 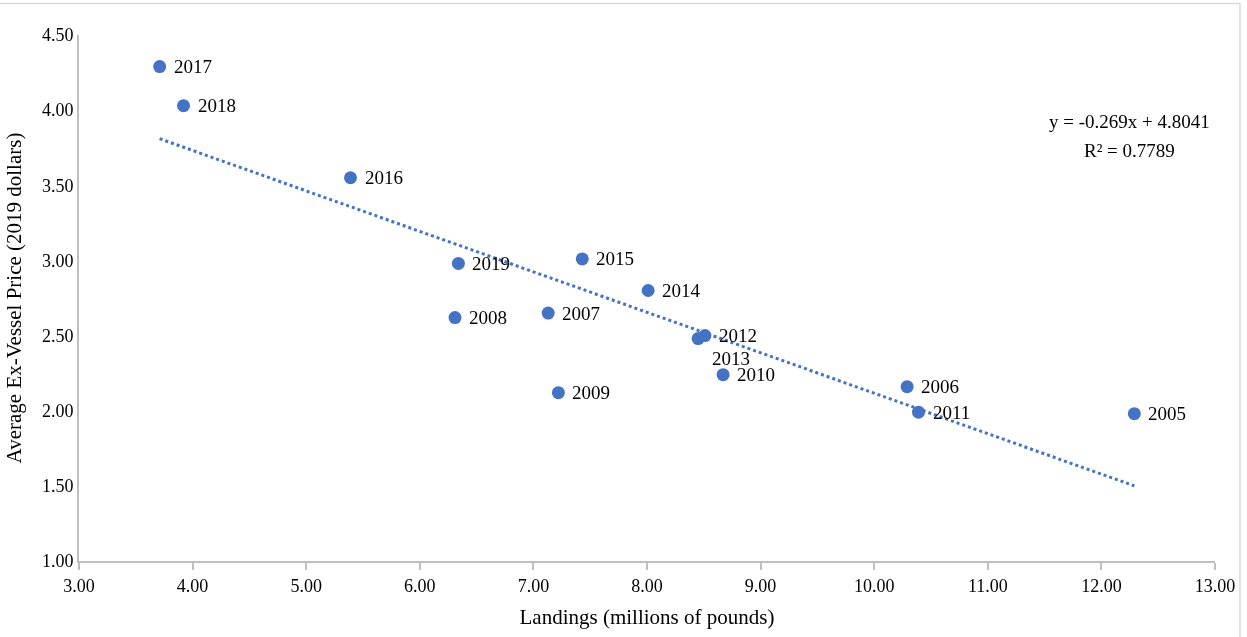 What do you see at coordinates (987, 585) in the screenshot?
I see `x-tick-label: 11.00` at bounding box center [987, 585].